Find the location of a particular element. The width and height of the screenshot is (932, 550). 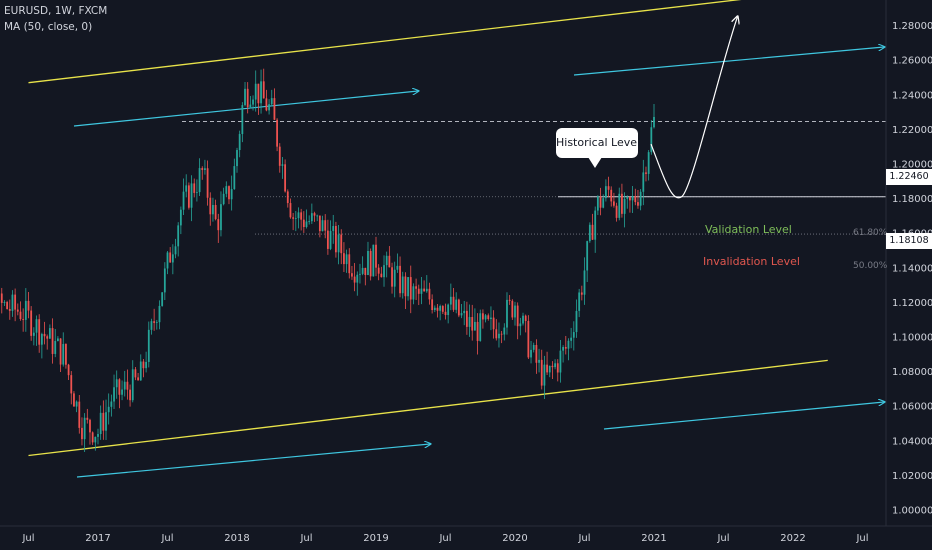

y-tick-label: 1.14000 is located at coordinates (912, 268).